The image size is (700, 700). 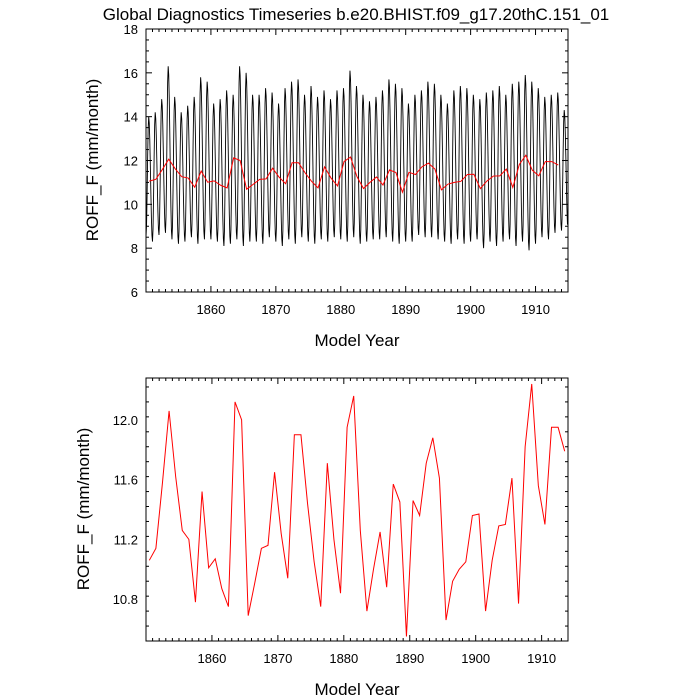 What do you see at coordinates (126, 539) in the screenshot?
I see `y-tick-label: 11.2` at bounding box center [126, 539].